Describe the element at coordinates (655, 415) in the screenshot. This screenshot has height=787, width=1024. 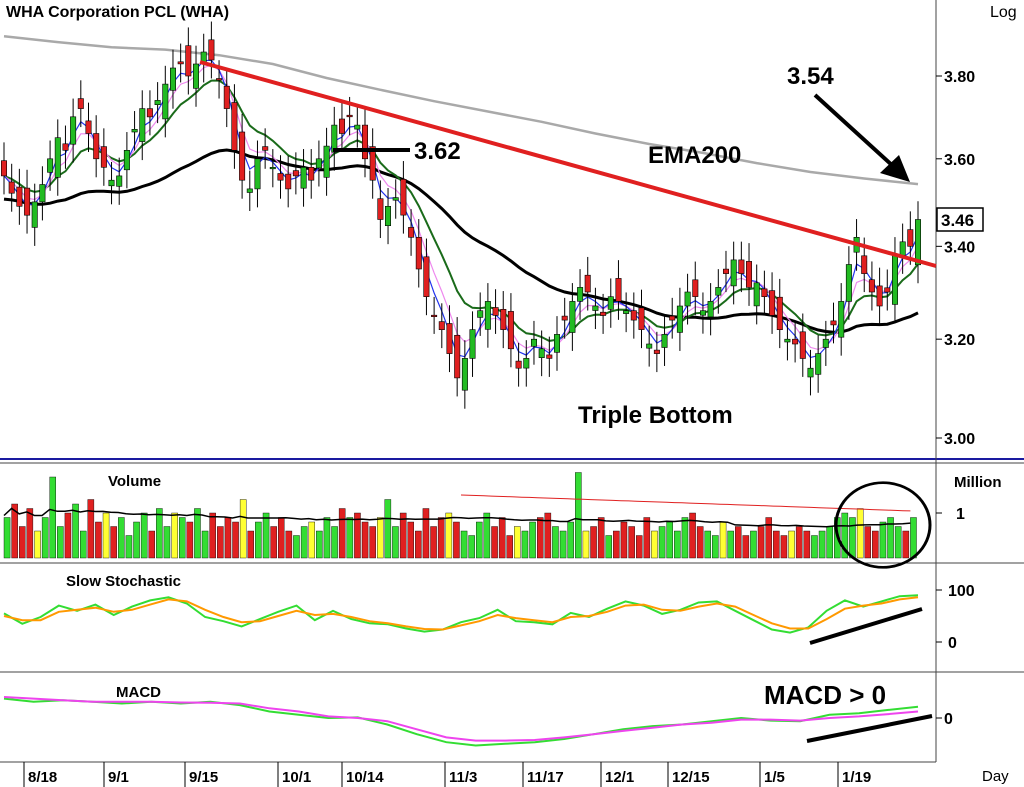
I see `pattern-label: Triple Bottom` at that location.